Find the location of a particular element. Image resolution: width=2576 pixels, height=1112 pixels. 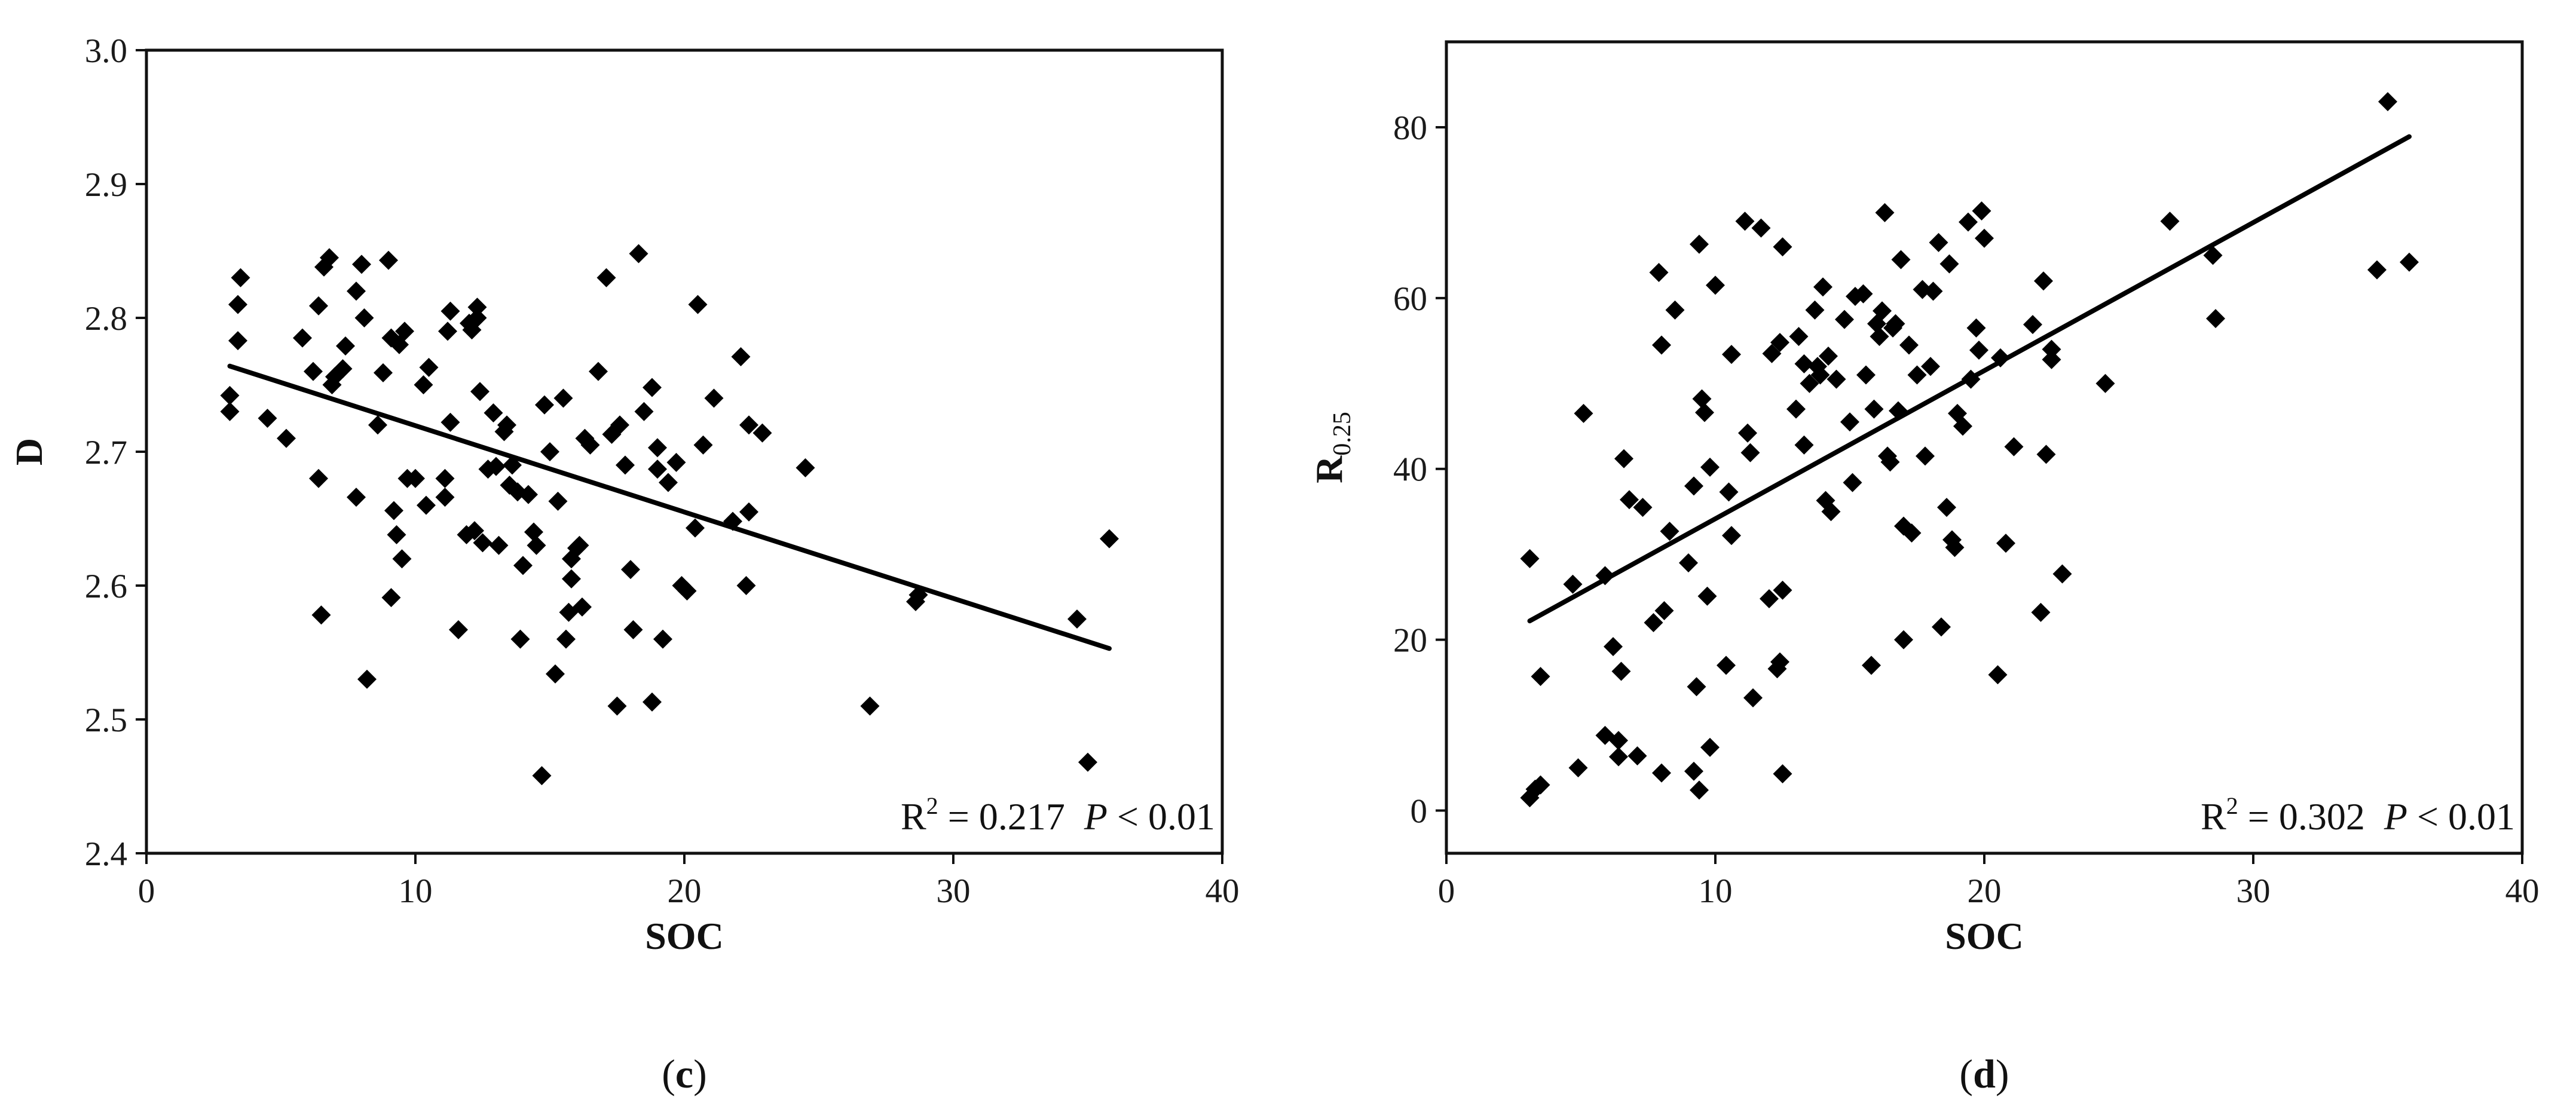

panel-c-y-tick-label: 2.5 is located at coordinates (106, 720).